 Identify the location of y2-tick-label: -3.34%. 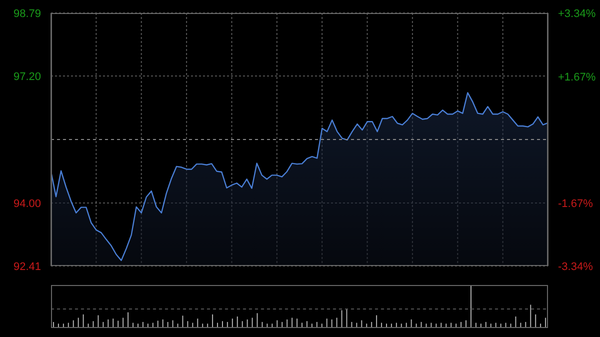
(576, 267).